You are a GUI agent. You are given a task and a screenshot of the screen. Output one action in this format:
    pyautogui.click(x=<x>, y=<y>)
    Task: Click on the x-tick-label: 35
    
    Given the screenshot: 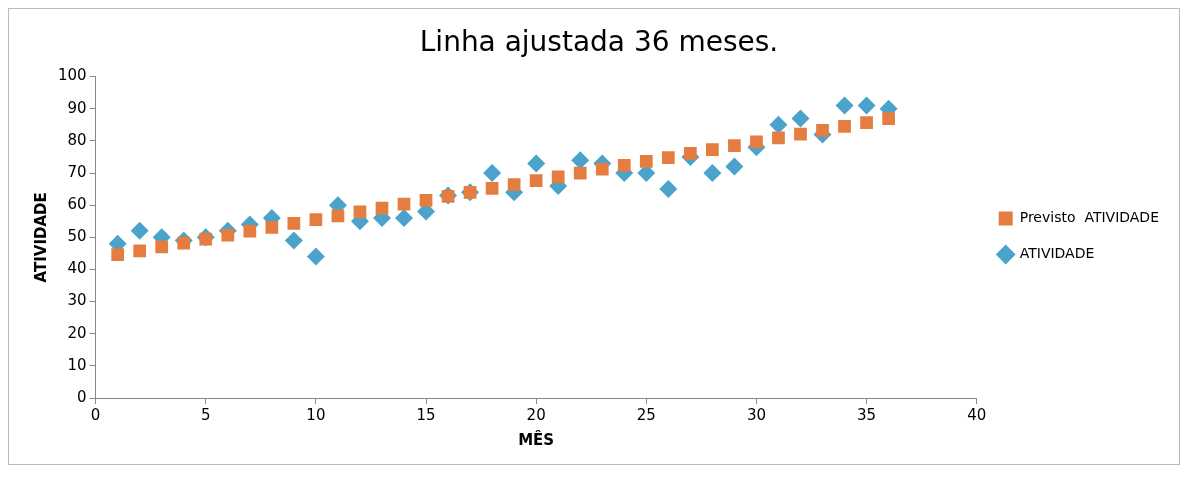 What is the action you would take?
    pyautogui.click(x=867, y=414)
    